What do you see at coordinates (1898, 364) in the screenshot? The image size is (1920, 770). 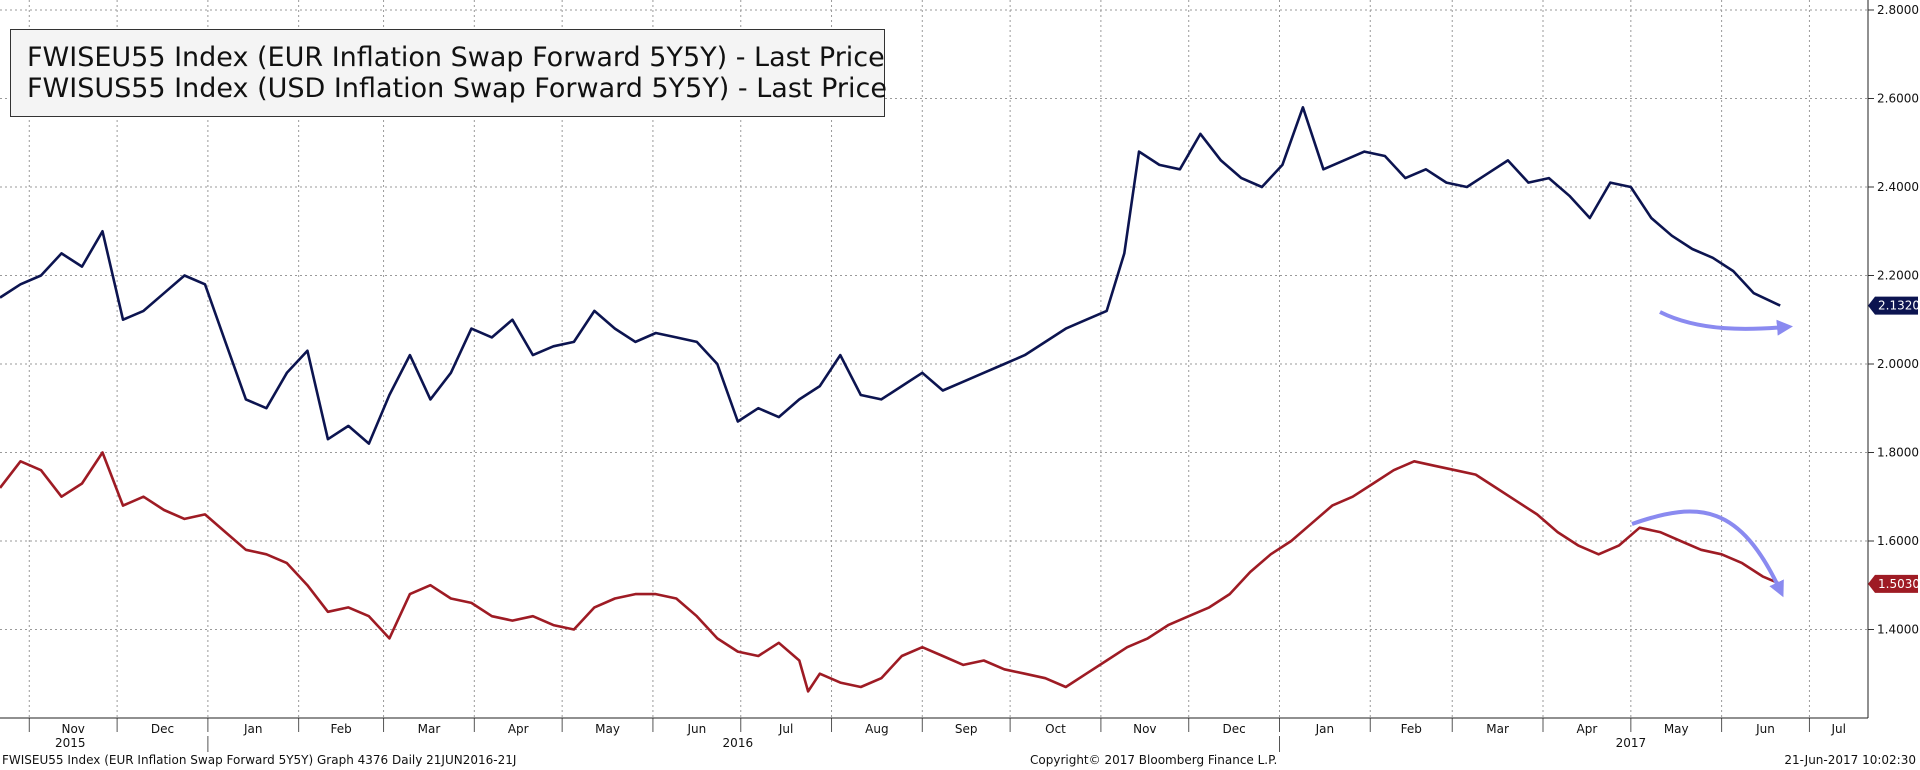 I see `y-tick-label: 2.0000` at bounding box center [1898, 364].